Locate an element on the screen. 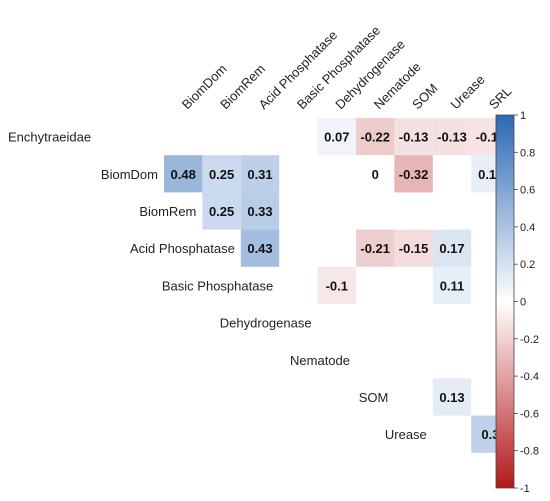 The height and width of the screenshot is (501, 550). heatmap-cell-basic-phosphatase-urease: 0.11 is located at coordinates (452, 285).